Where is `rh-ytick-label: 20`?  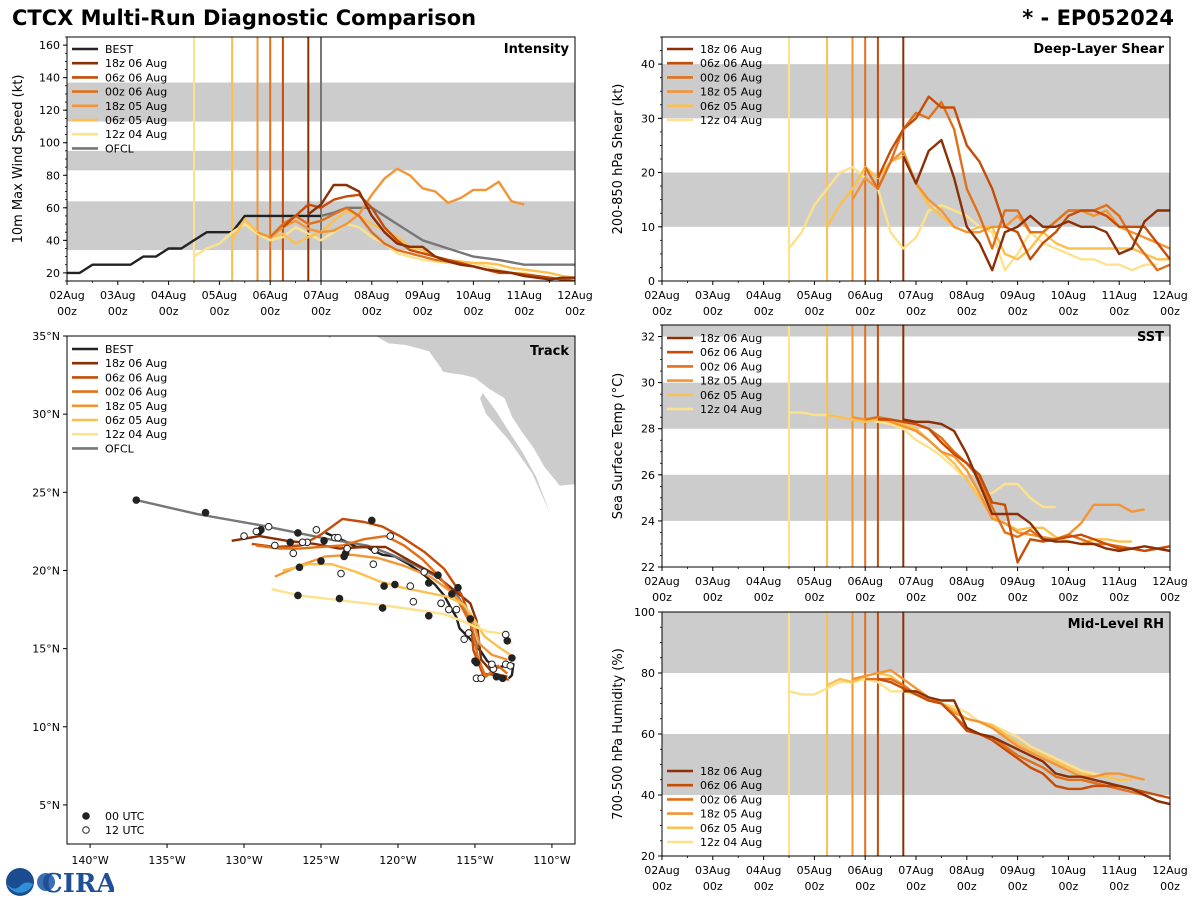 rh-ytick-label: 20 is located at coordinates (648, 856).